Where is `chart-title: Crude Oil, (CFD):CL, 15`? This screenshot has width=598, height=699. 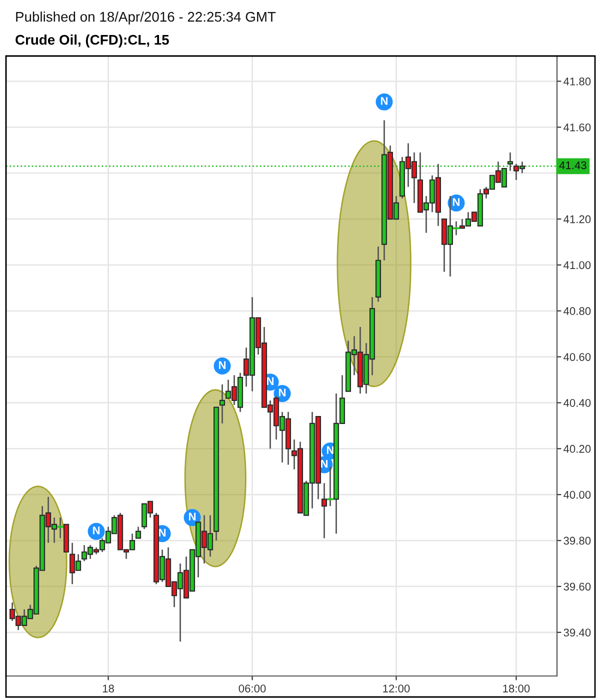 chart-title: Crude Oil, (CFD):CL, 15 is located at coordinates (92, 41).